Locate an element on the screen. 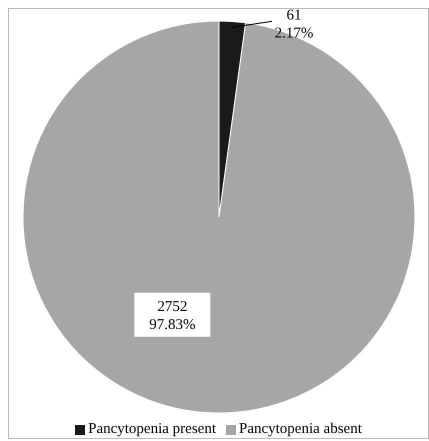 The image size is (429, 441). data-label: 61 2.17% is located at coordinates (294, 24).